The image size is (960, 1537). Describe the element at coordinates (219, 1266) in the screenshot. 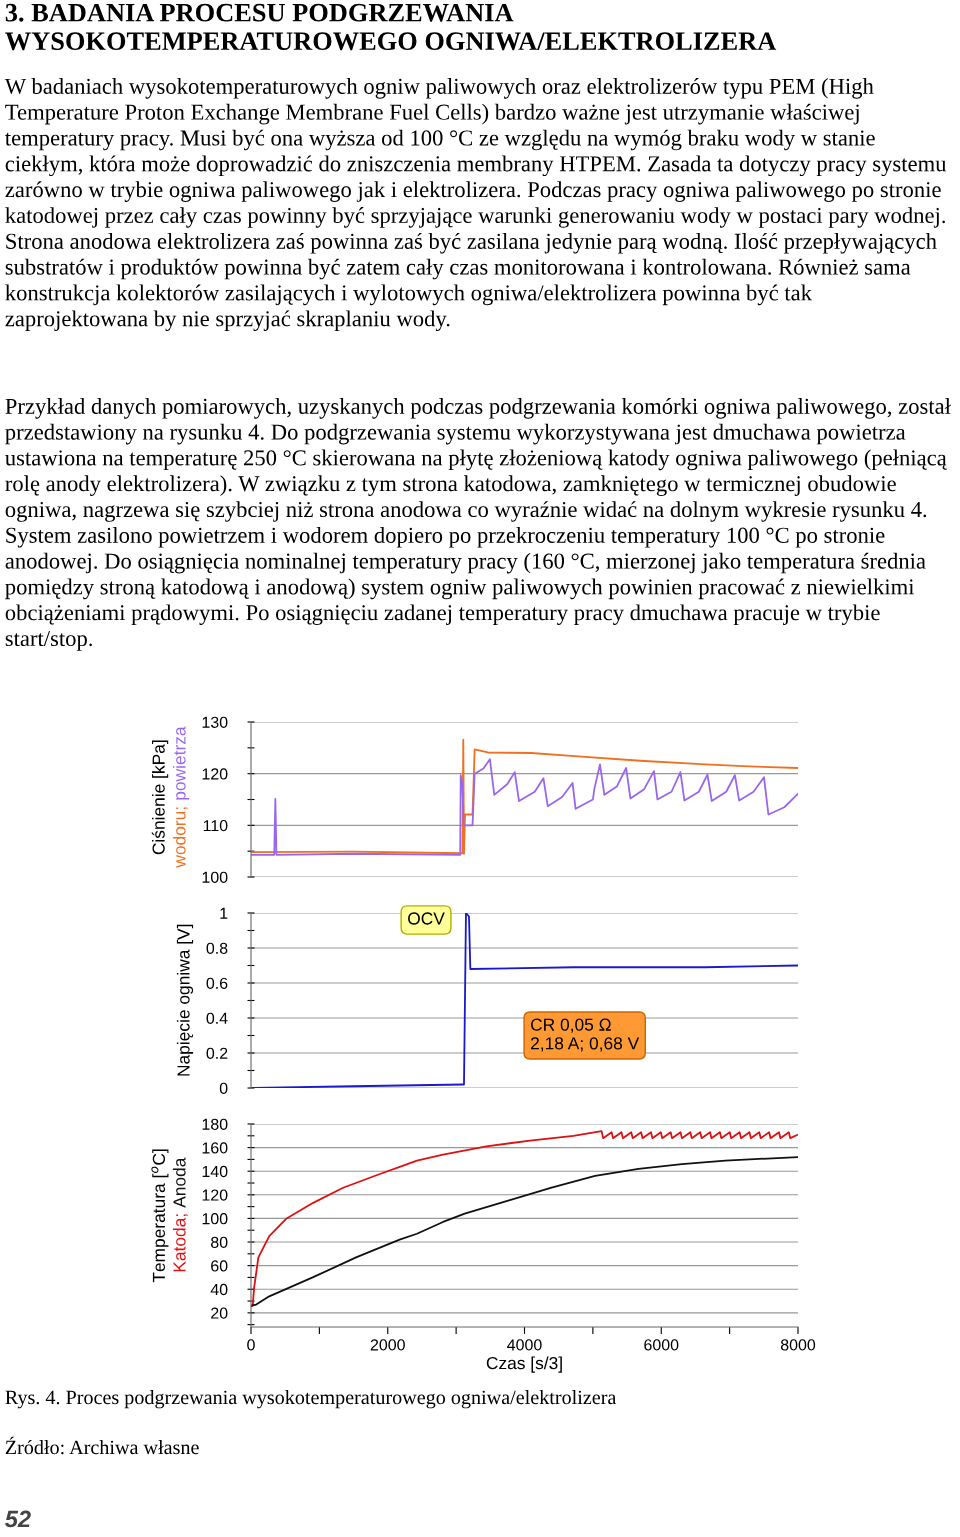

I see `y-tick-label: 60` at that location.